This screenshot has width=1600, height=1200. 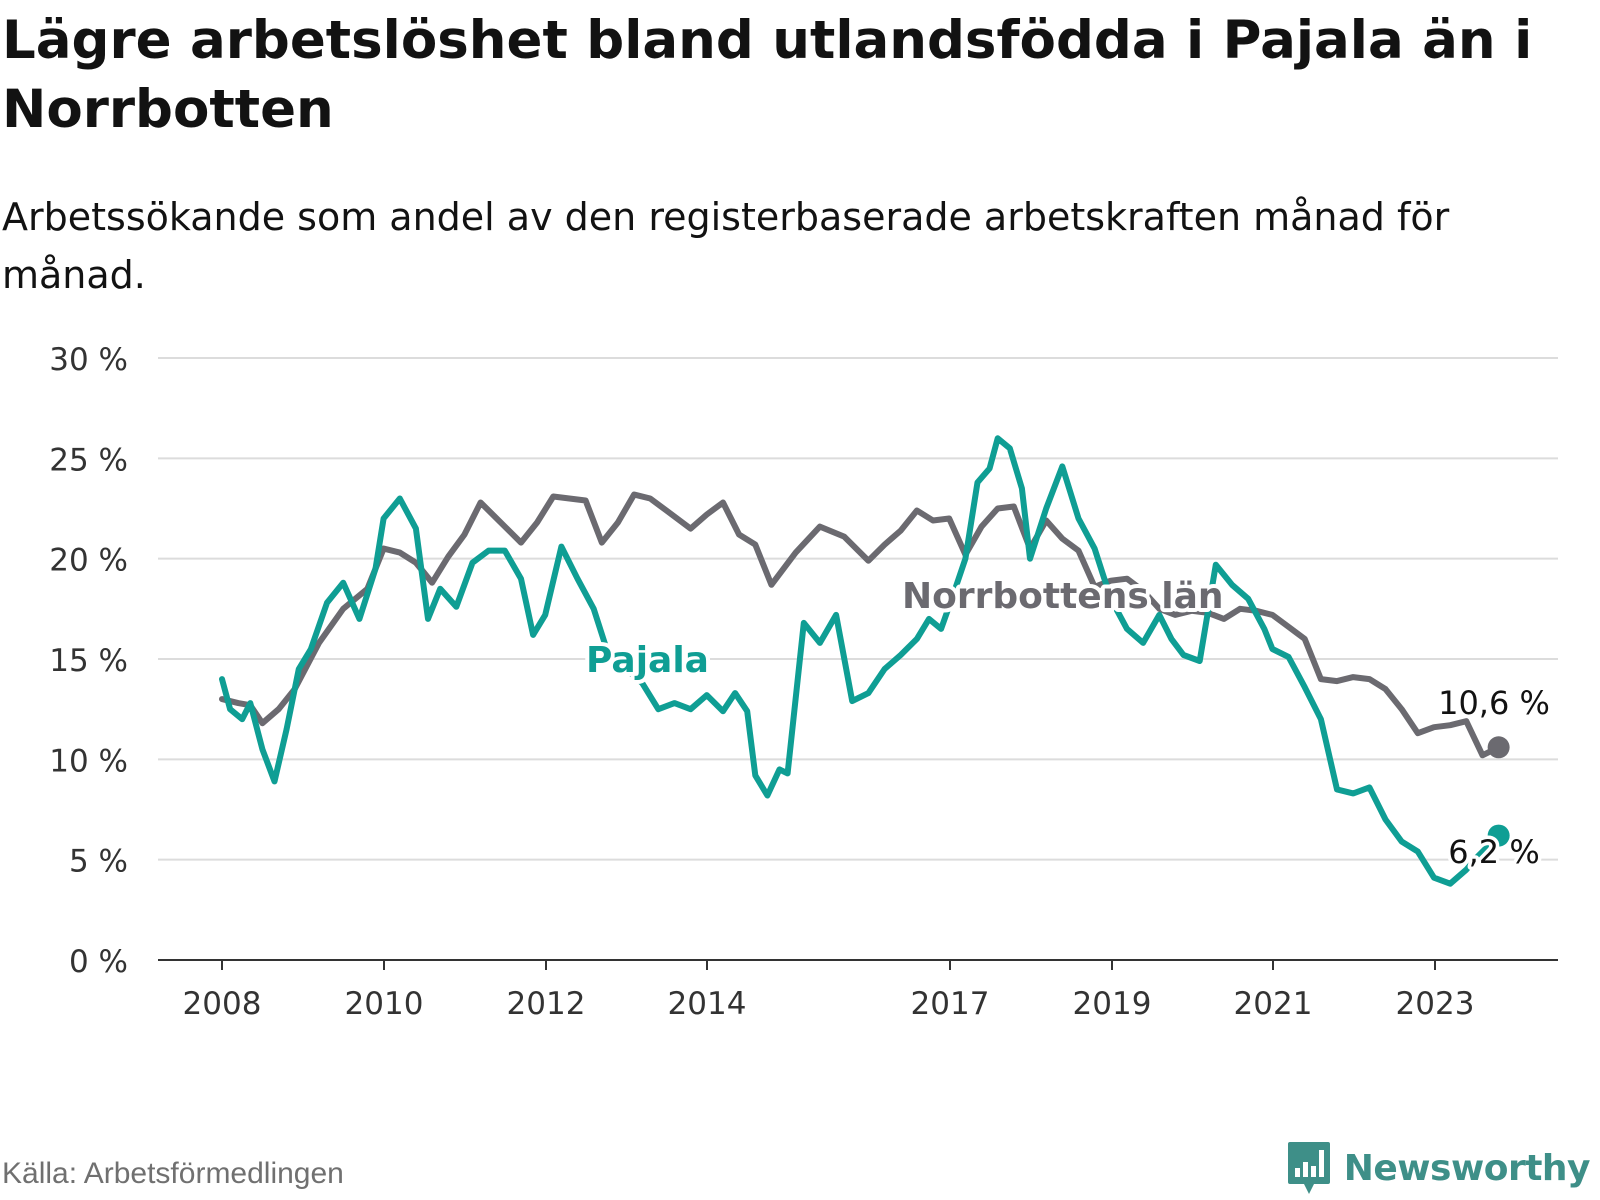 I want to click on brand-logo: Newsworthy, so click(x=1438, y=1168).